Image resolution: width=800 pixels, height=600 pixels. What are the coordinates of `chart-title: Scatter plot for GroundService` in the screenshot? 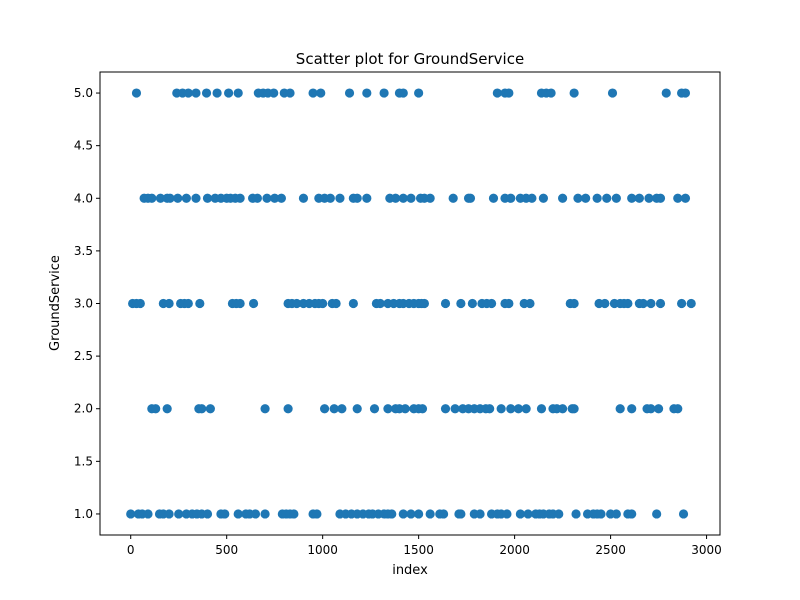 It's located at (410, 59).